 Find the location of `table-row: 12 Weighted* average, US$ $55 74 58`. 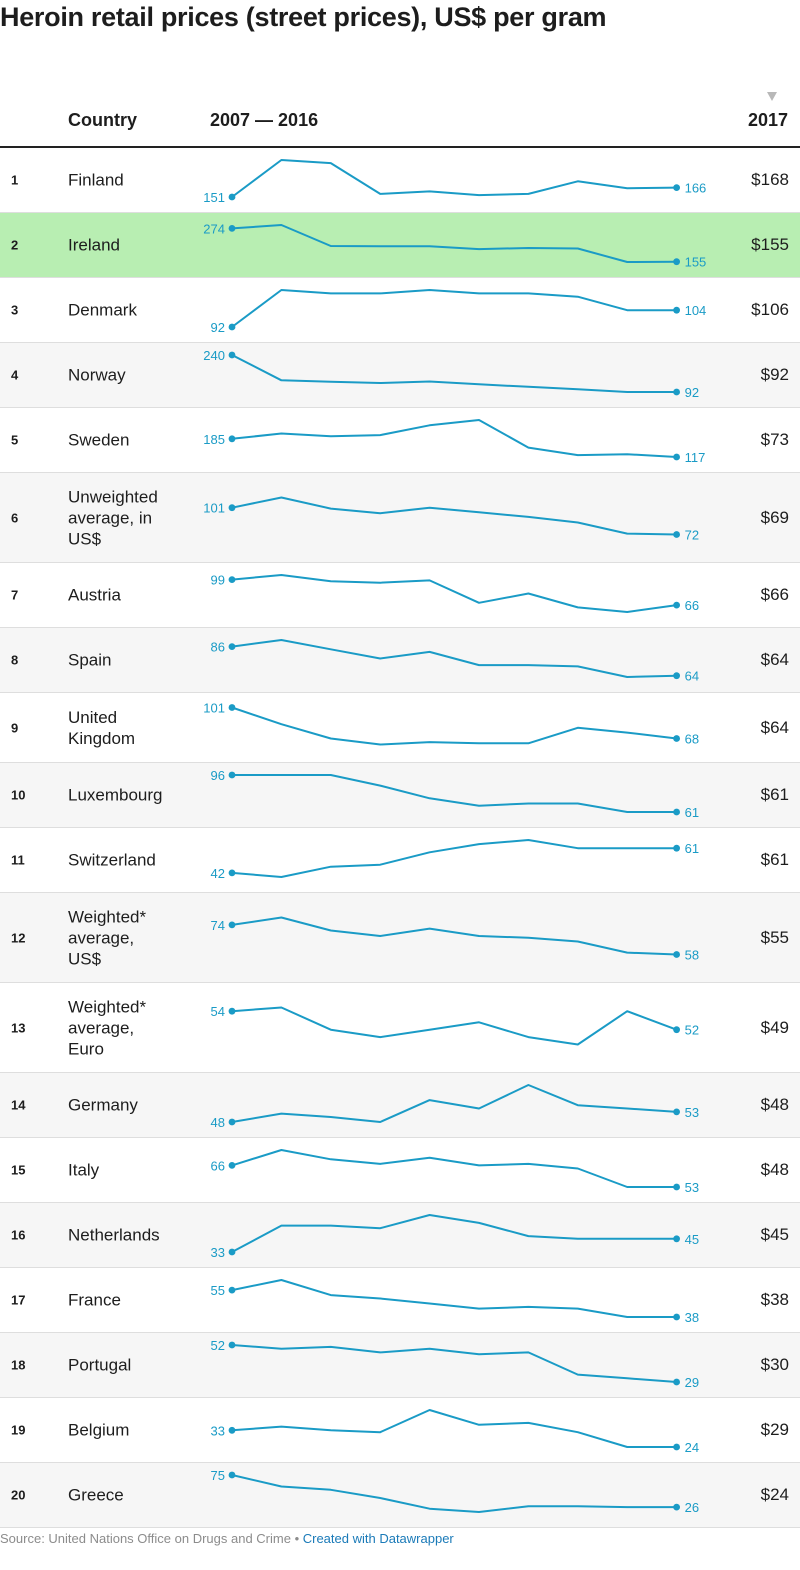

table-row: 12 Weighted* average, US$ $55 74 58 is located at coordinates (400, 938).